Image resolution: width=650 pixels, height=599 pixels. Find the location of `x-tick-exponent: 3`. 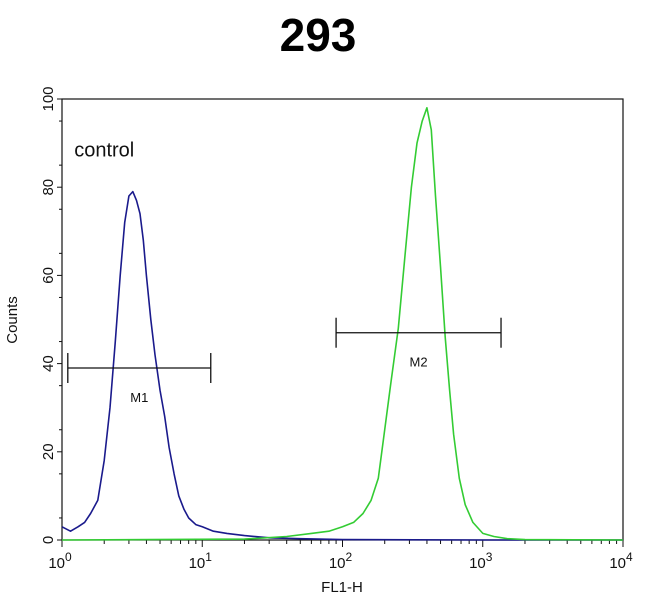

x-tick-exponent: 3 is located at coordinates (489, 557).